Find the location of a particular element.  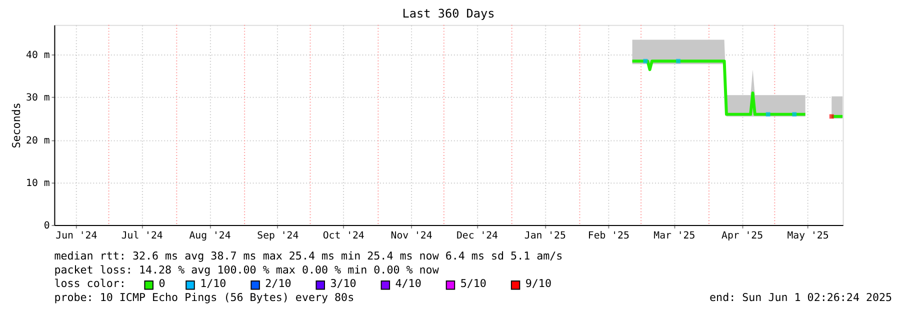

text: median rtt: 32.6 ms avg 38.7 ms max 25.4 ms min 25.4 ms now 6.4 ms sd 5.1 am/s is located at coordinates (308, 256).